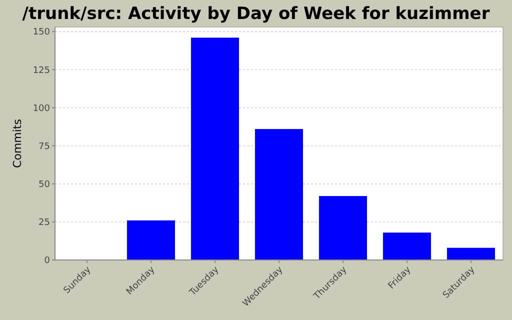  I want to click on y-tick-label: 25, so click(44, 223).